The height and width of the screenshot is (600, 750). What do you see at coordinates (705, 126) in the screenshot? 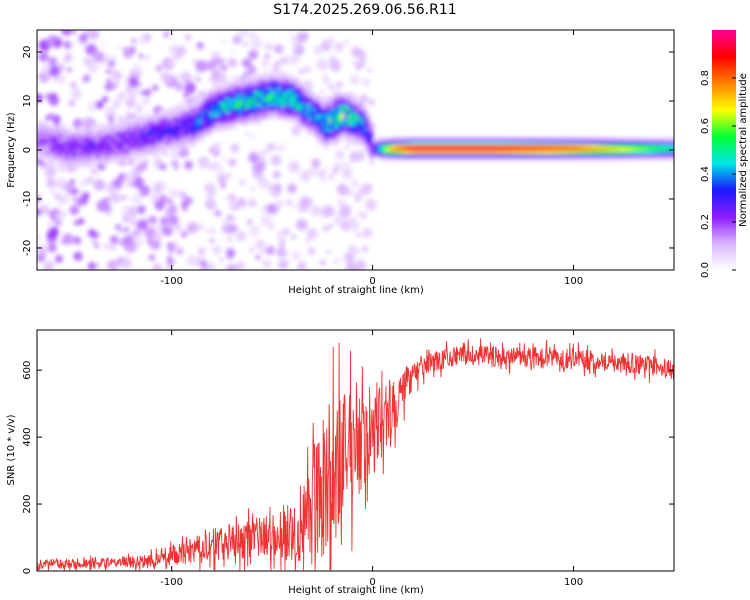
I see `colorbar-tick-label: 0.6` at bounding box center [705, 126].